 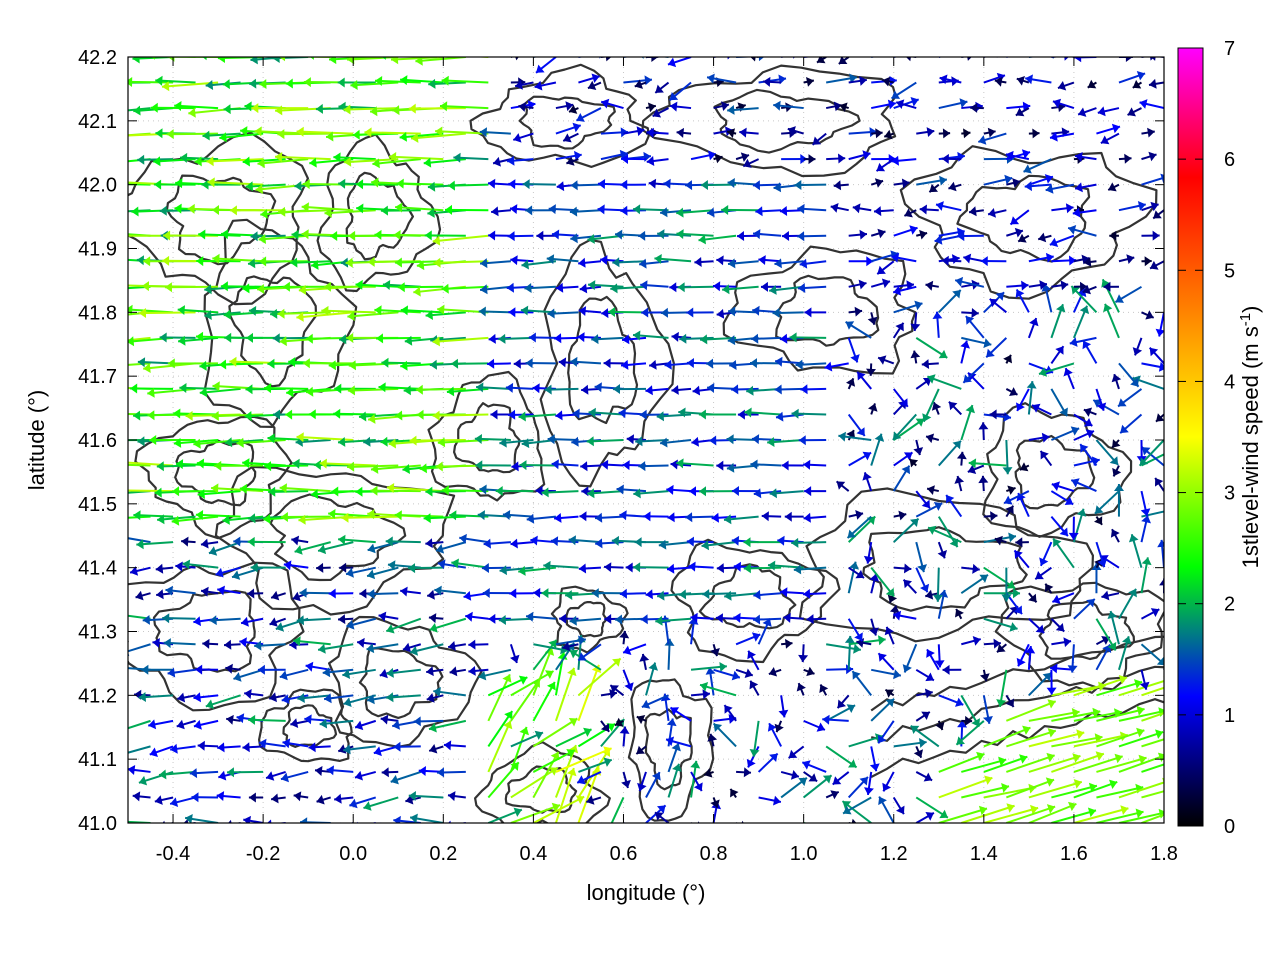 What do you see at coordinates (379, 216) in the screenshot?
I see `contour-line` at bounding box center [379, 216].